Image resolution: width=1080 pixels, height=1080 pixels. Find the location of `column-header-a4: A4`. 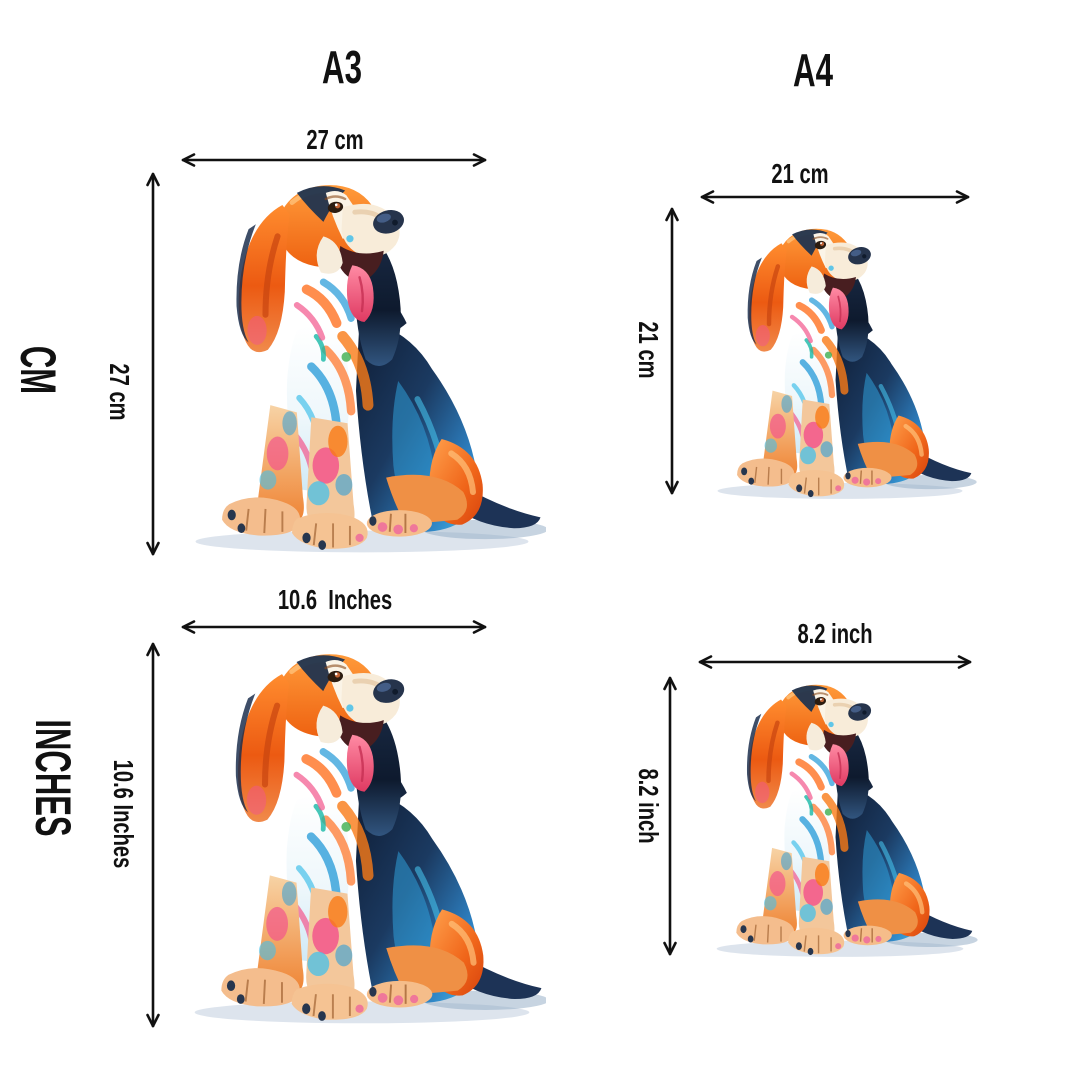

column-header-a4: A4 is located at coordinates (813, 70).